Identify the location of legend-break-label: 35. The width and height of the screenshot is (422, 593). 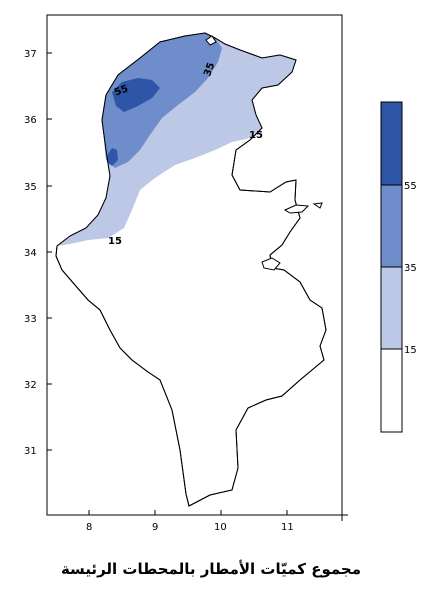
(410, 268).